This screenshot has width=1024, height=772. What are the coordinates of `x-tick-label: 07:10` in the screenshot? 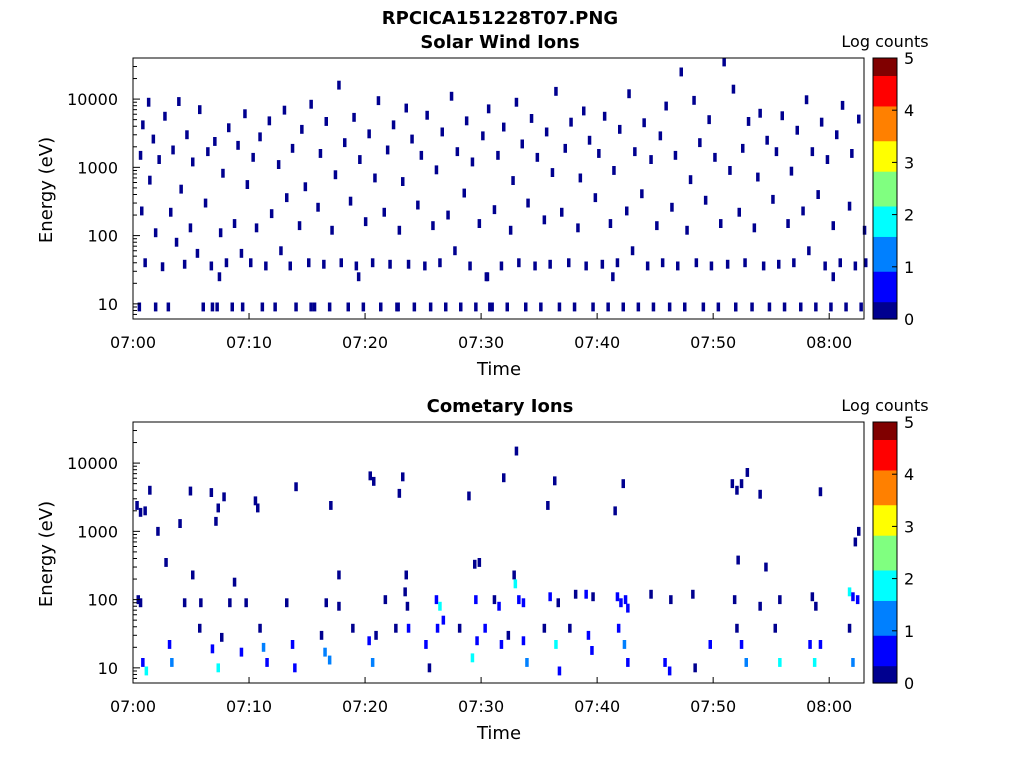 It's located at (249, 342).